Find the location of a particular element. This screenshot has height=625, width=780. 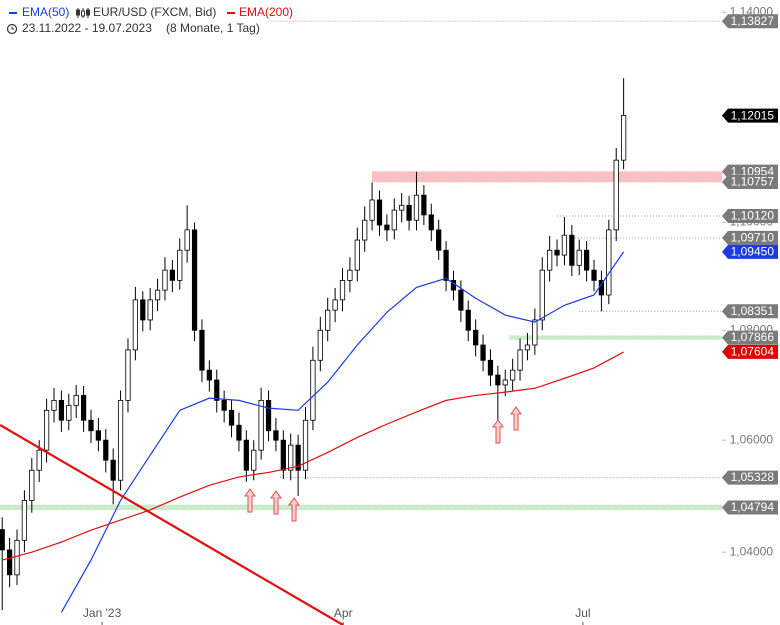

x-tick-label: Apr is located at coordinates (343, 613).